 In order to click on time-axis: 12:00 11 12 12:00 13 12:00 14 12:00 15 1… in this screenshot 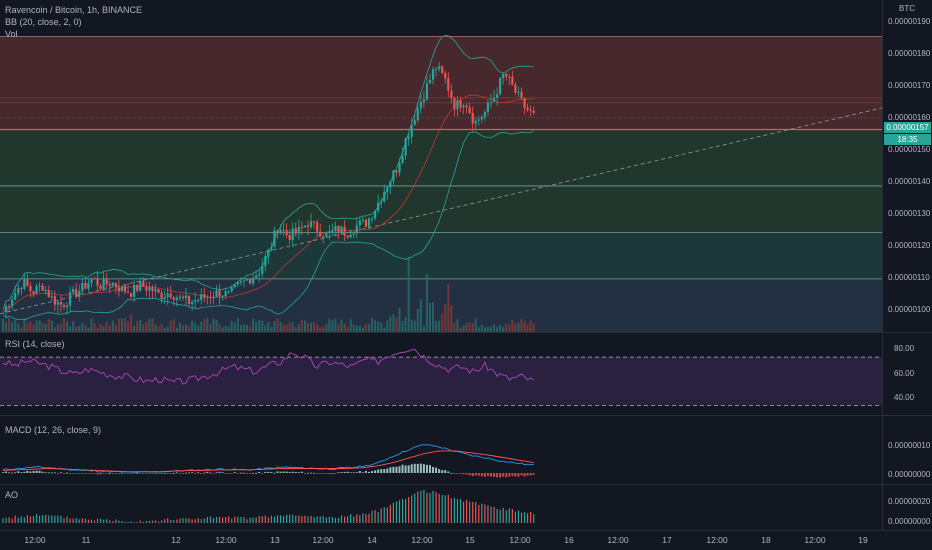, I will do `click(441, 540)`.